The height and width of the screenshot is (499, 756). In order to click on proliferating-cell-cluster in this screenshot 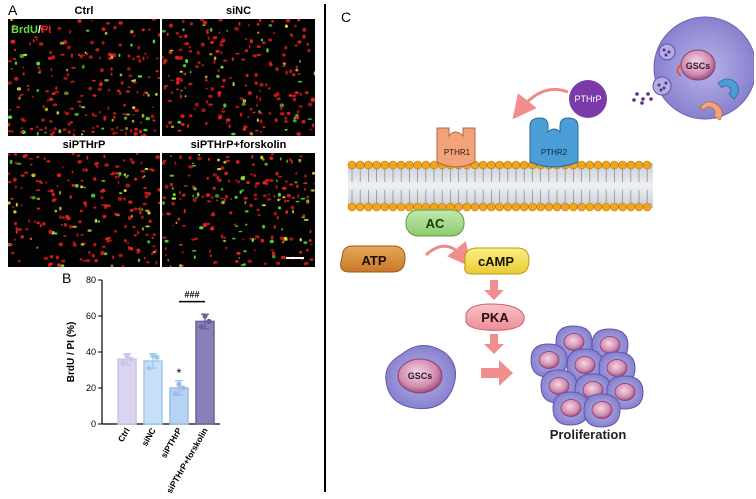, I will do `click(587, 376)`.